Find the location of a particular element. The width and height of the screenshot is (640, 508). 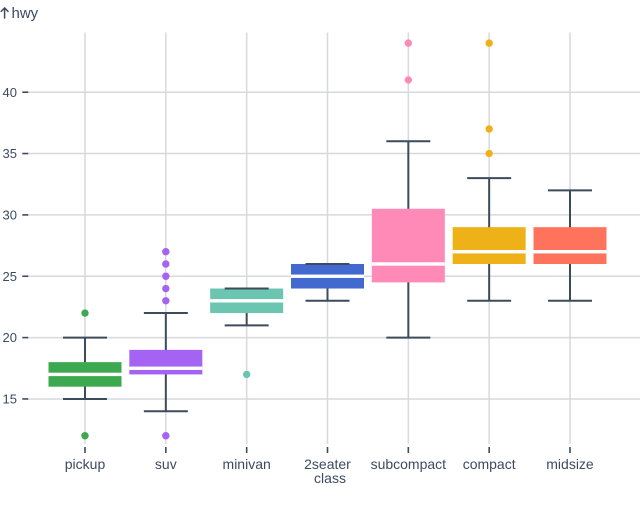

svg-text: hwy is located at coordinates (25, 13).